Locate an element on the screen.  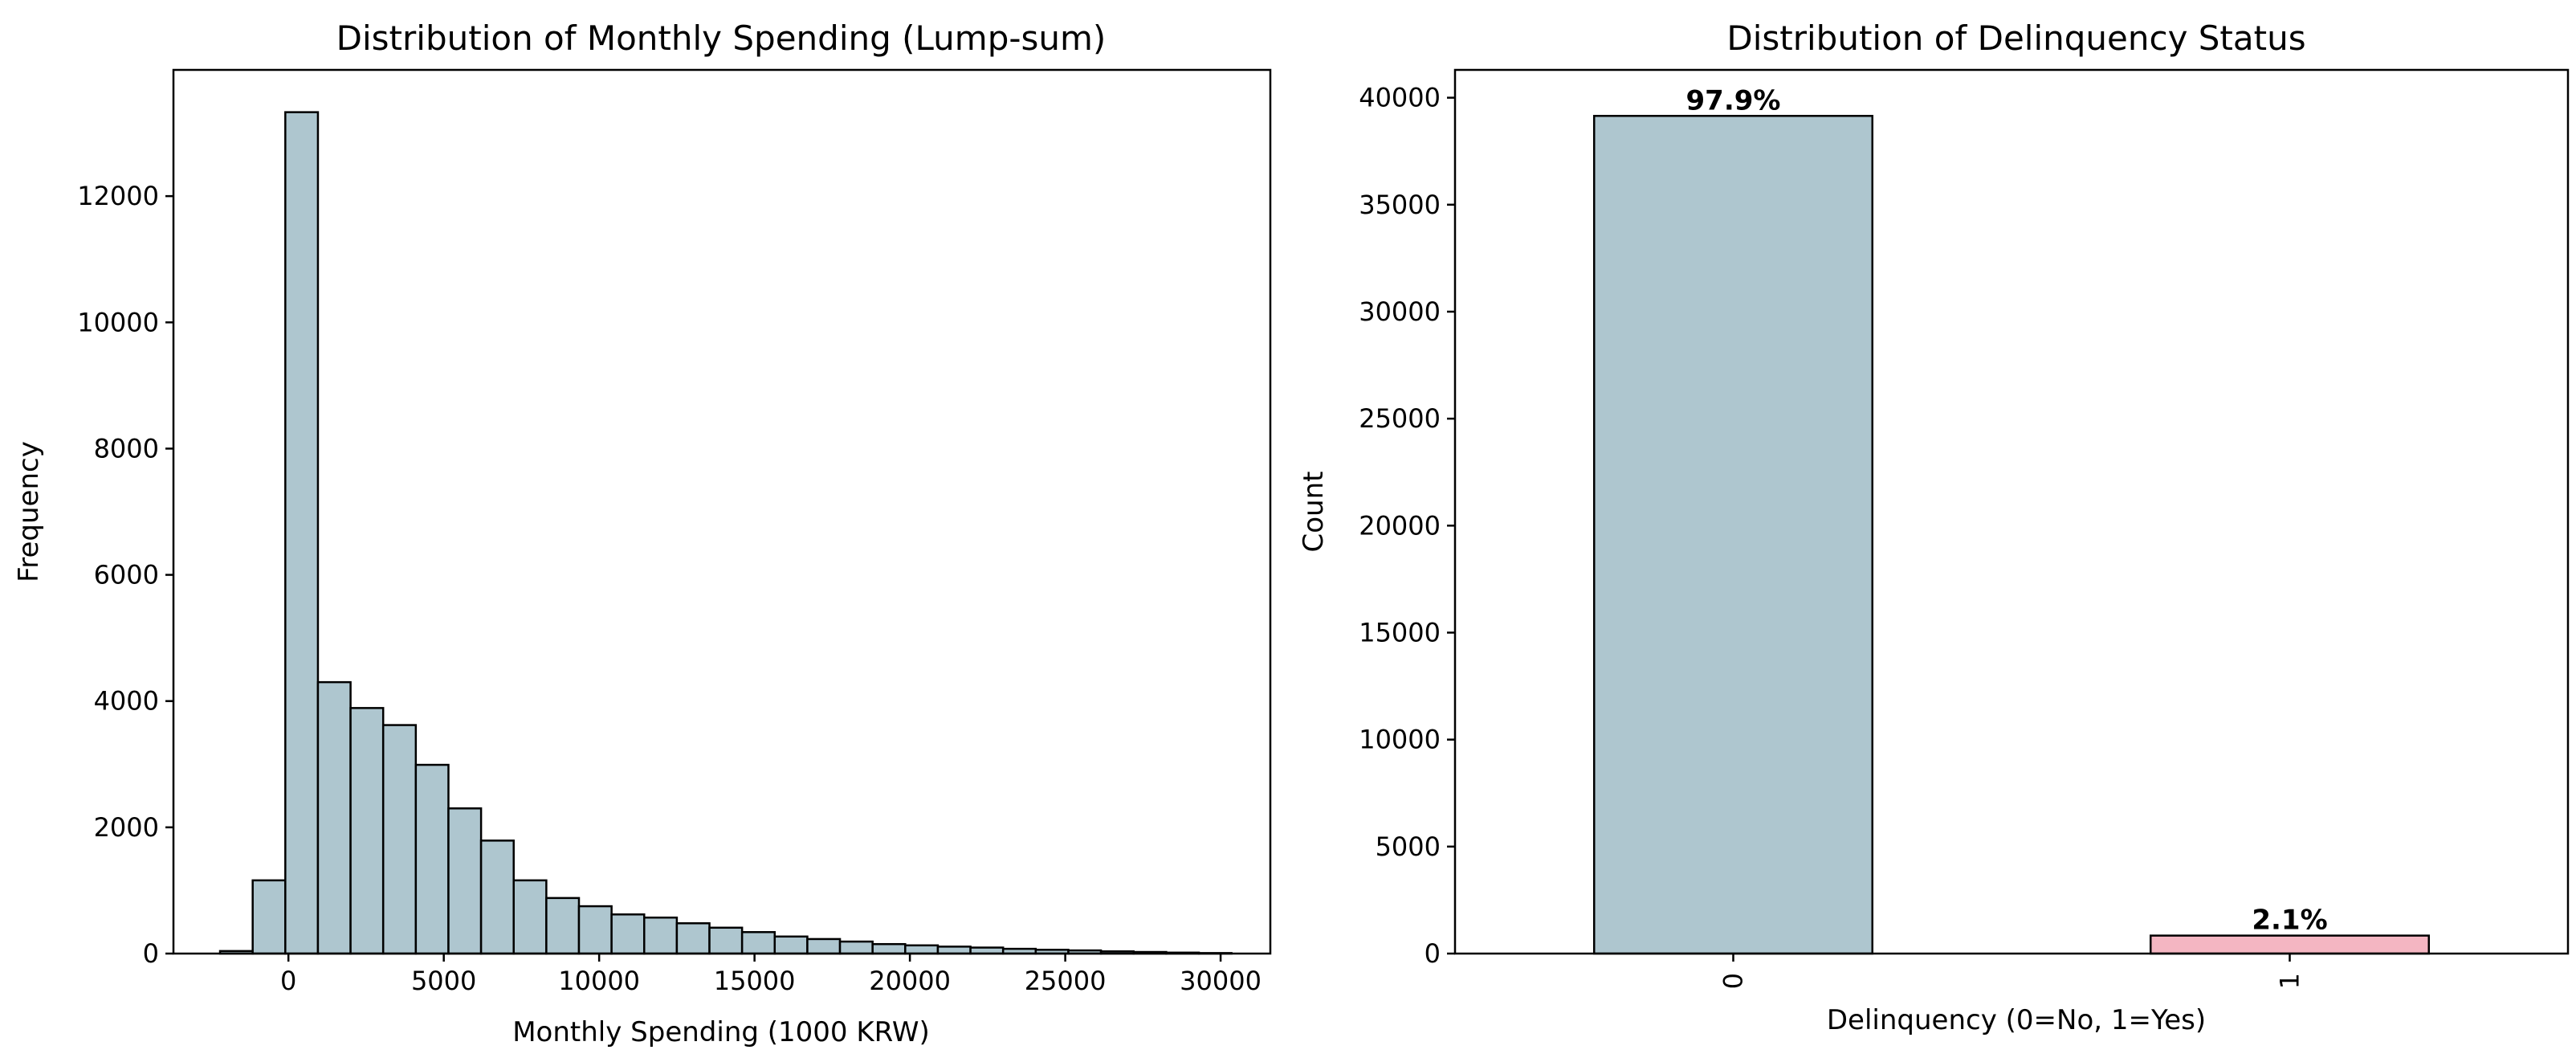
chart1-y-ticks: 0 2000 4000 6000 8000 10000 12000 is located at coordinates (125, 575).